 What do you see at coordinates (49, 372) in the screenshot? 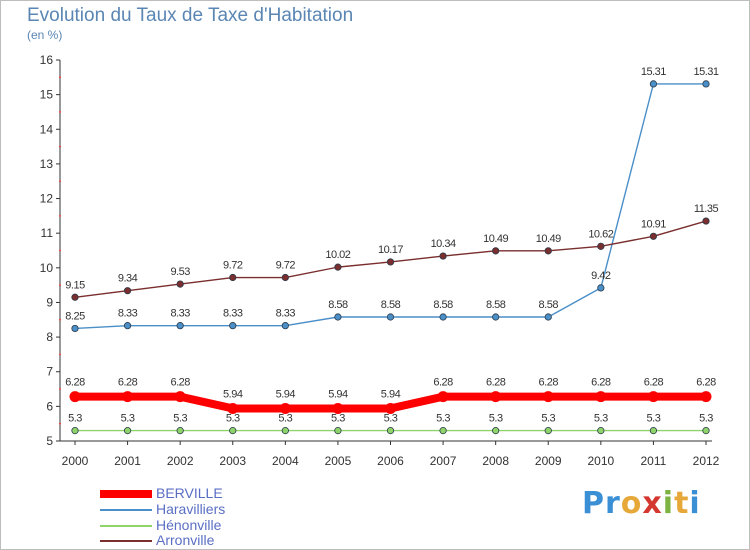
I see `y-tick-label: 7` at bounding box center [49, 372].